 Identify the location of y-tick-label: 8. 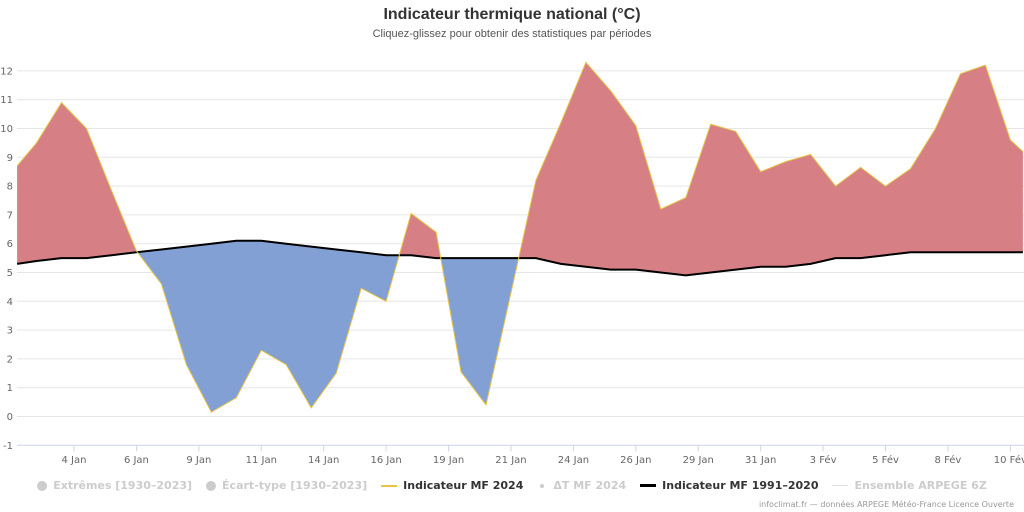
(10, 187).